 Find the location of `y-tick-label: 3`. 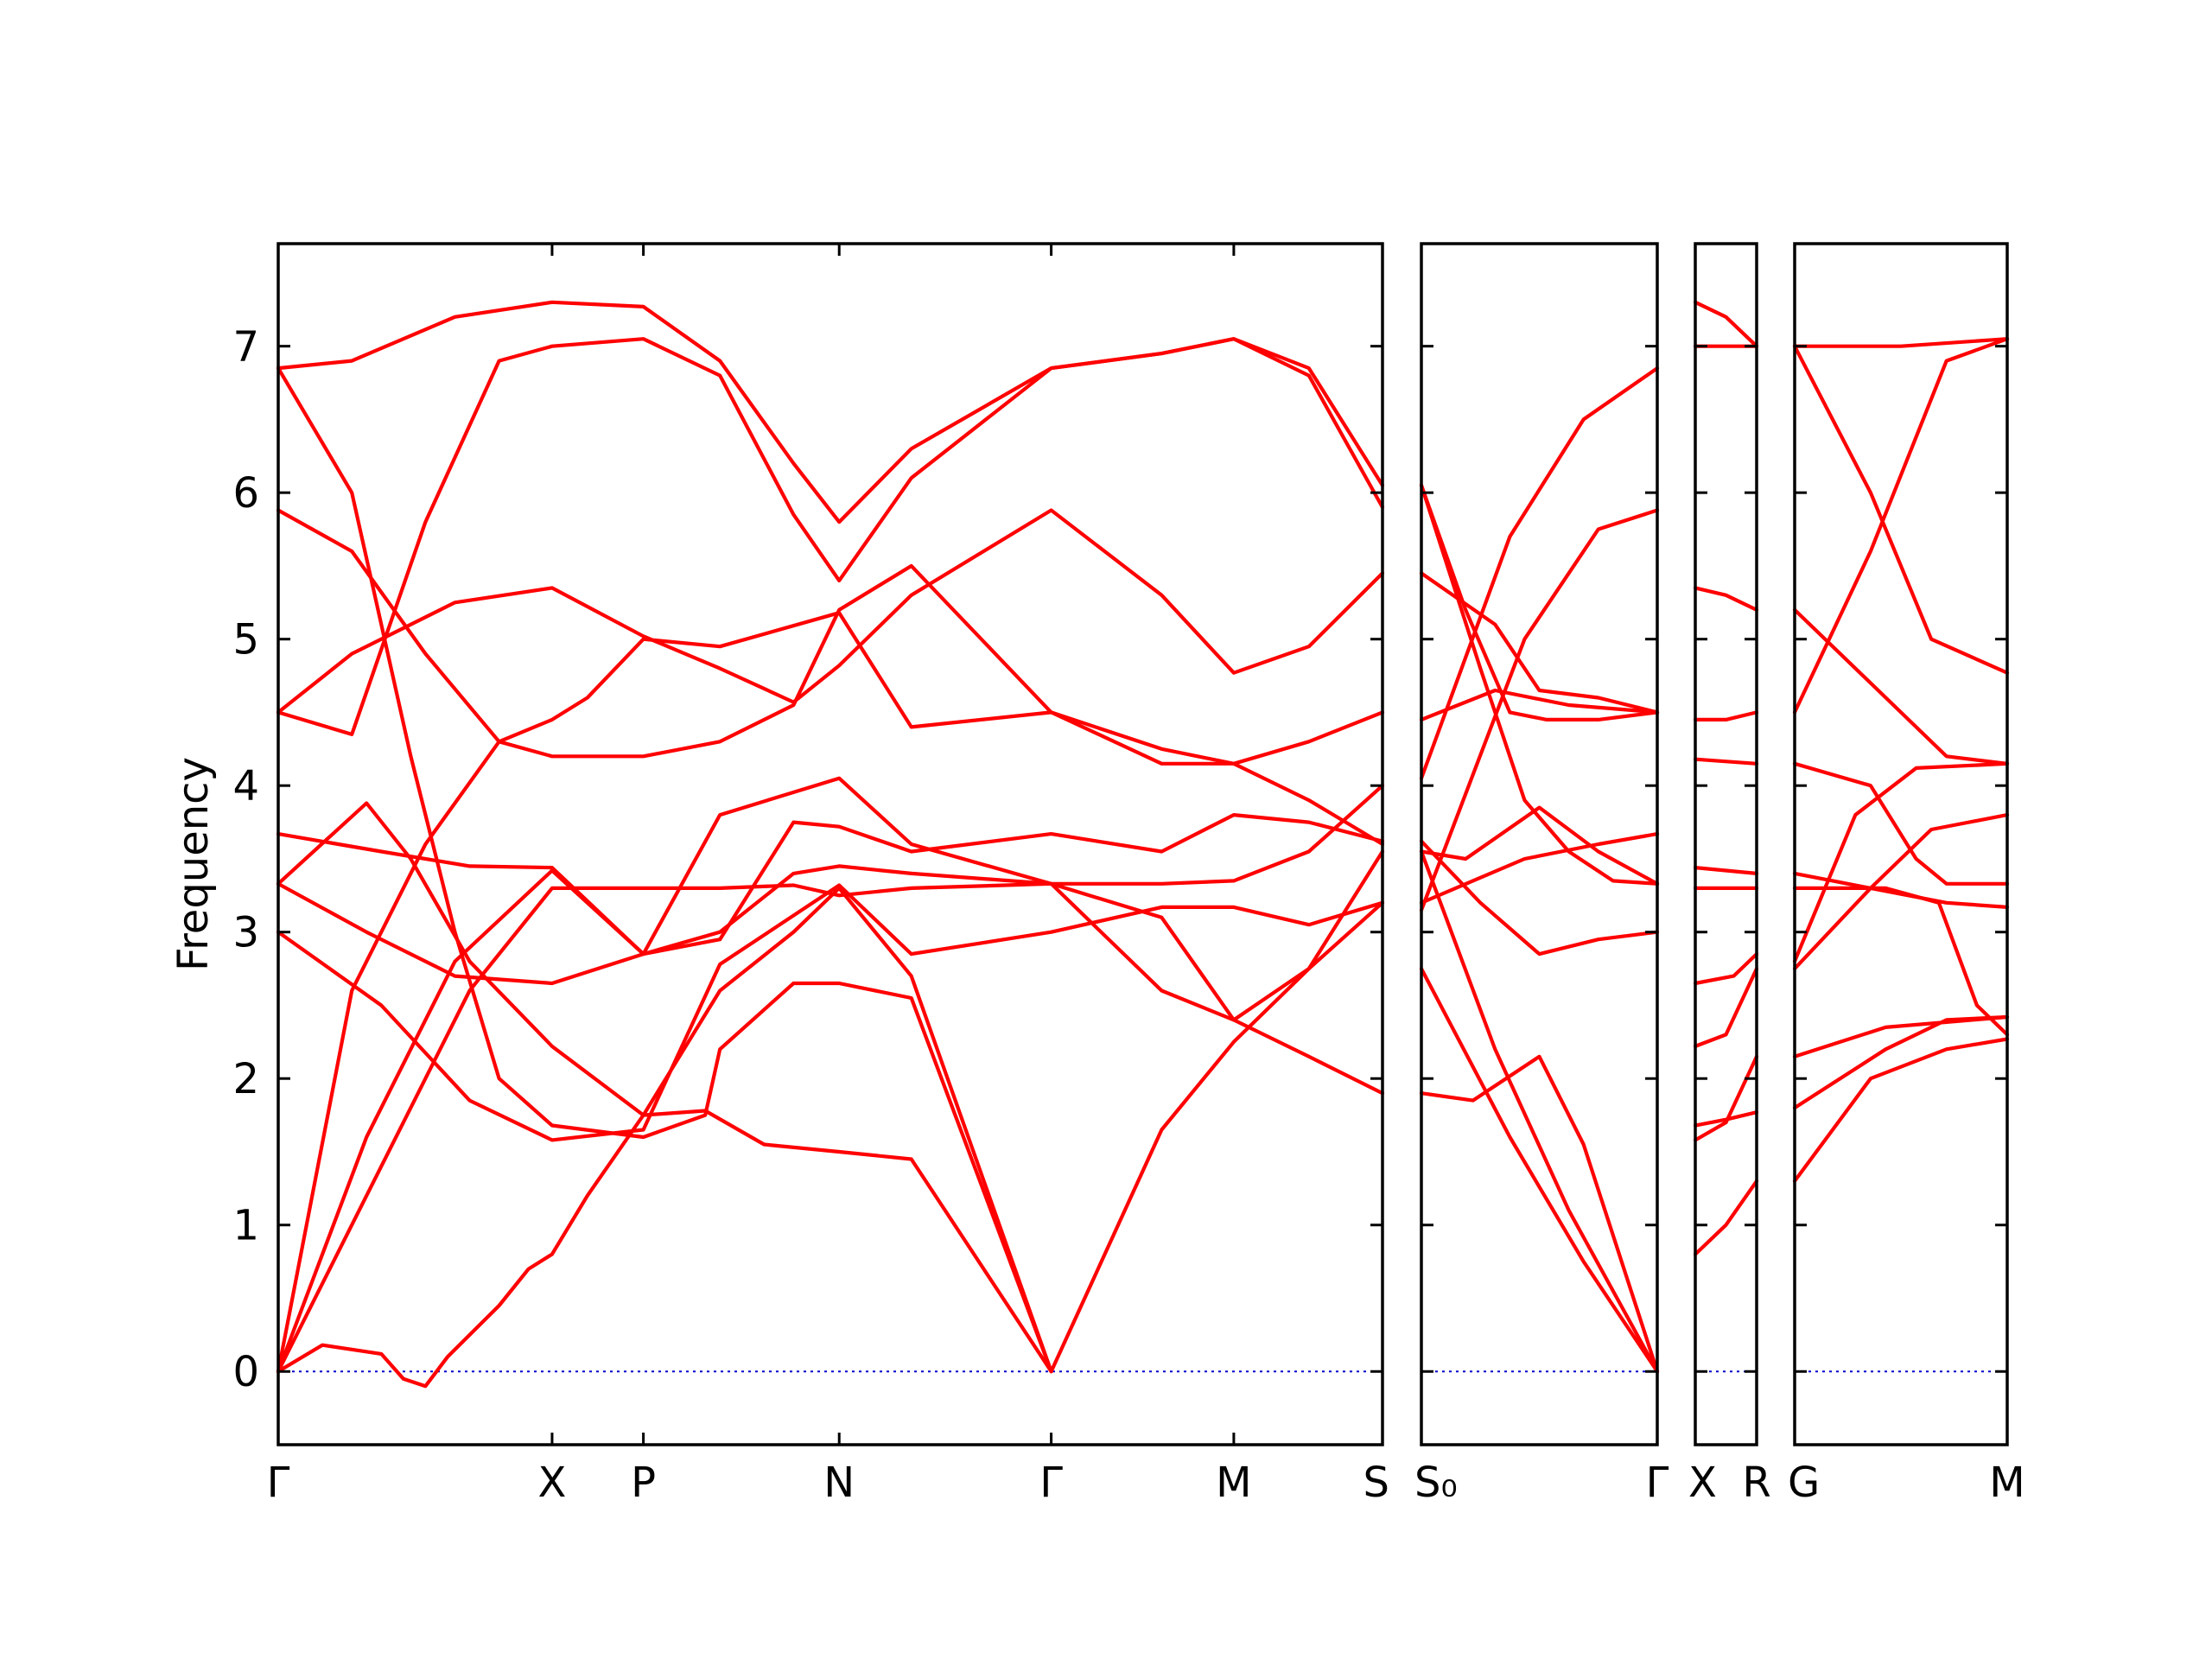

y-tick-label: 3 is located at coordinates (245, 933).